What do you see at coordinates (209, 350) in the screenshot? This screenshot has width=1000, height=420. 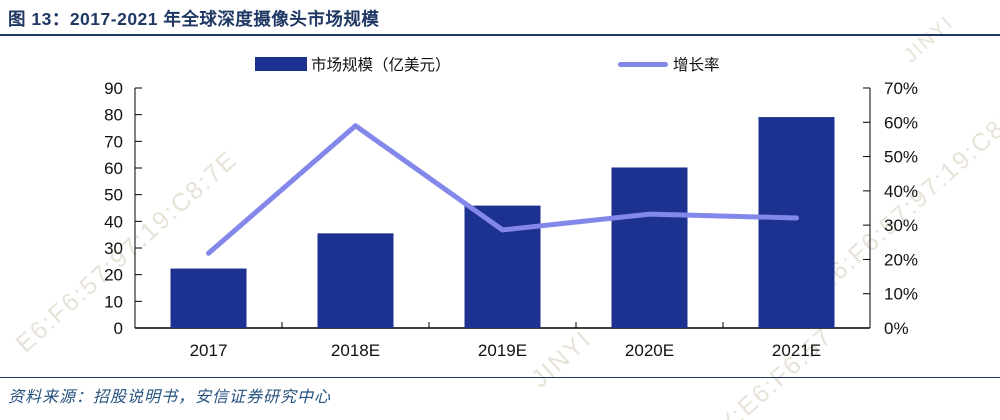 I see `x-axis-label: 2017` at bounding box center [209, 350].